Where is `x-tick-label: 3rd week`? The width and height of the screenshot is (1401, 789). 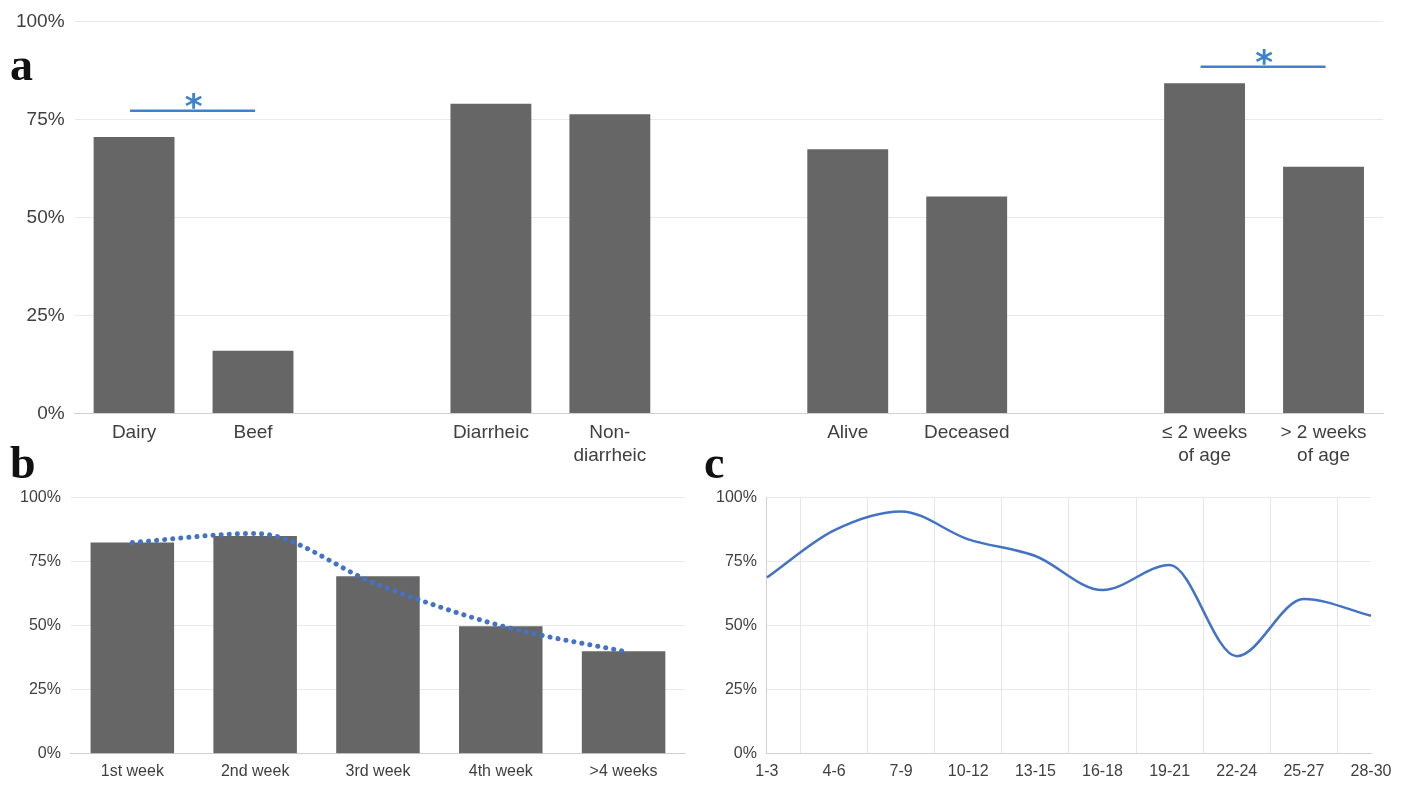
x-tick-label: 3rd week is located at coordinates (378, 770).